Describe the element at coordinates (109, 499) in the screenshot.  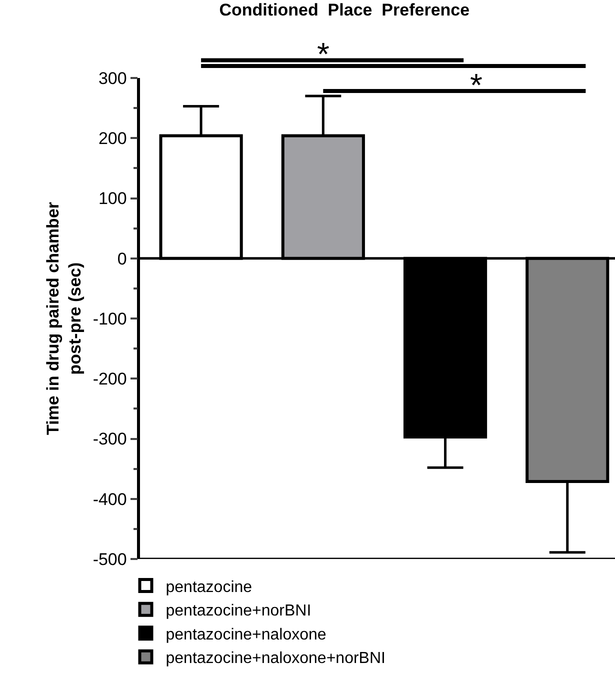
I see `y-tick-label: -400` at that location.